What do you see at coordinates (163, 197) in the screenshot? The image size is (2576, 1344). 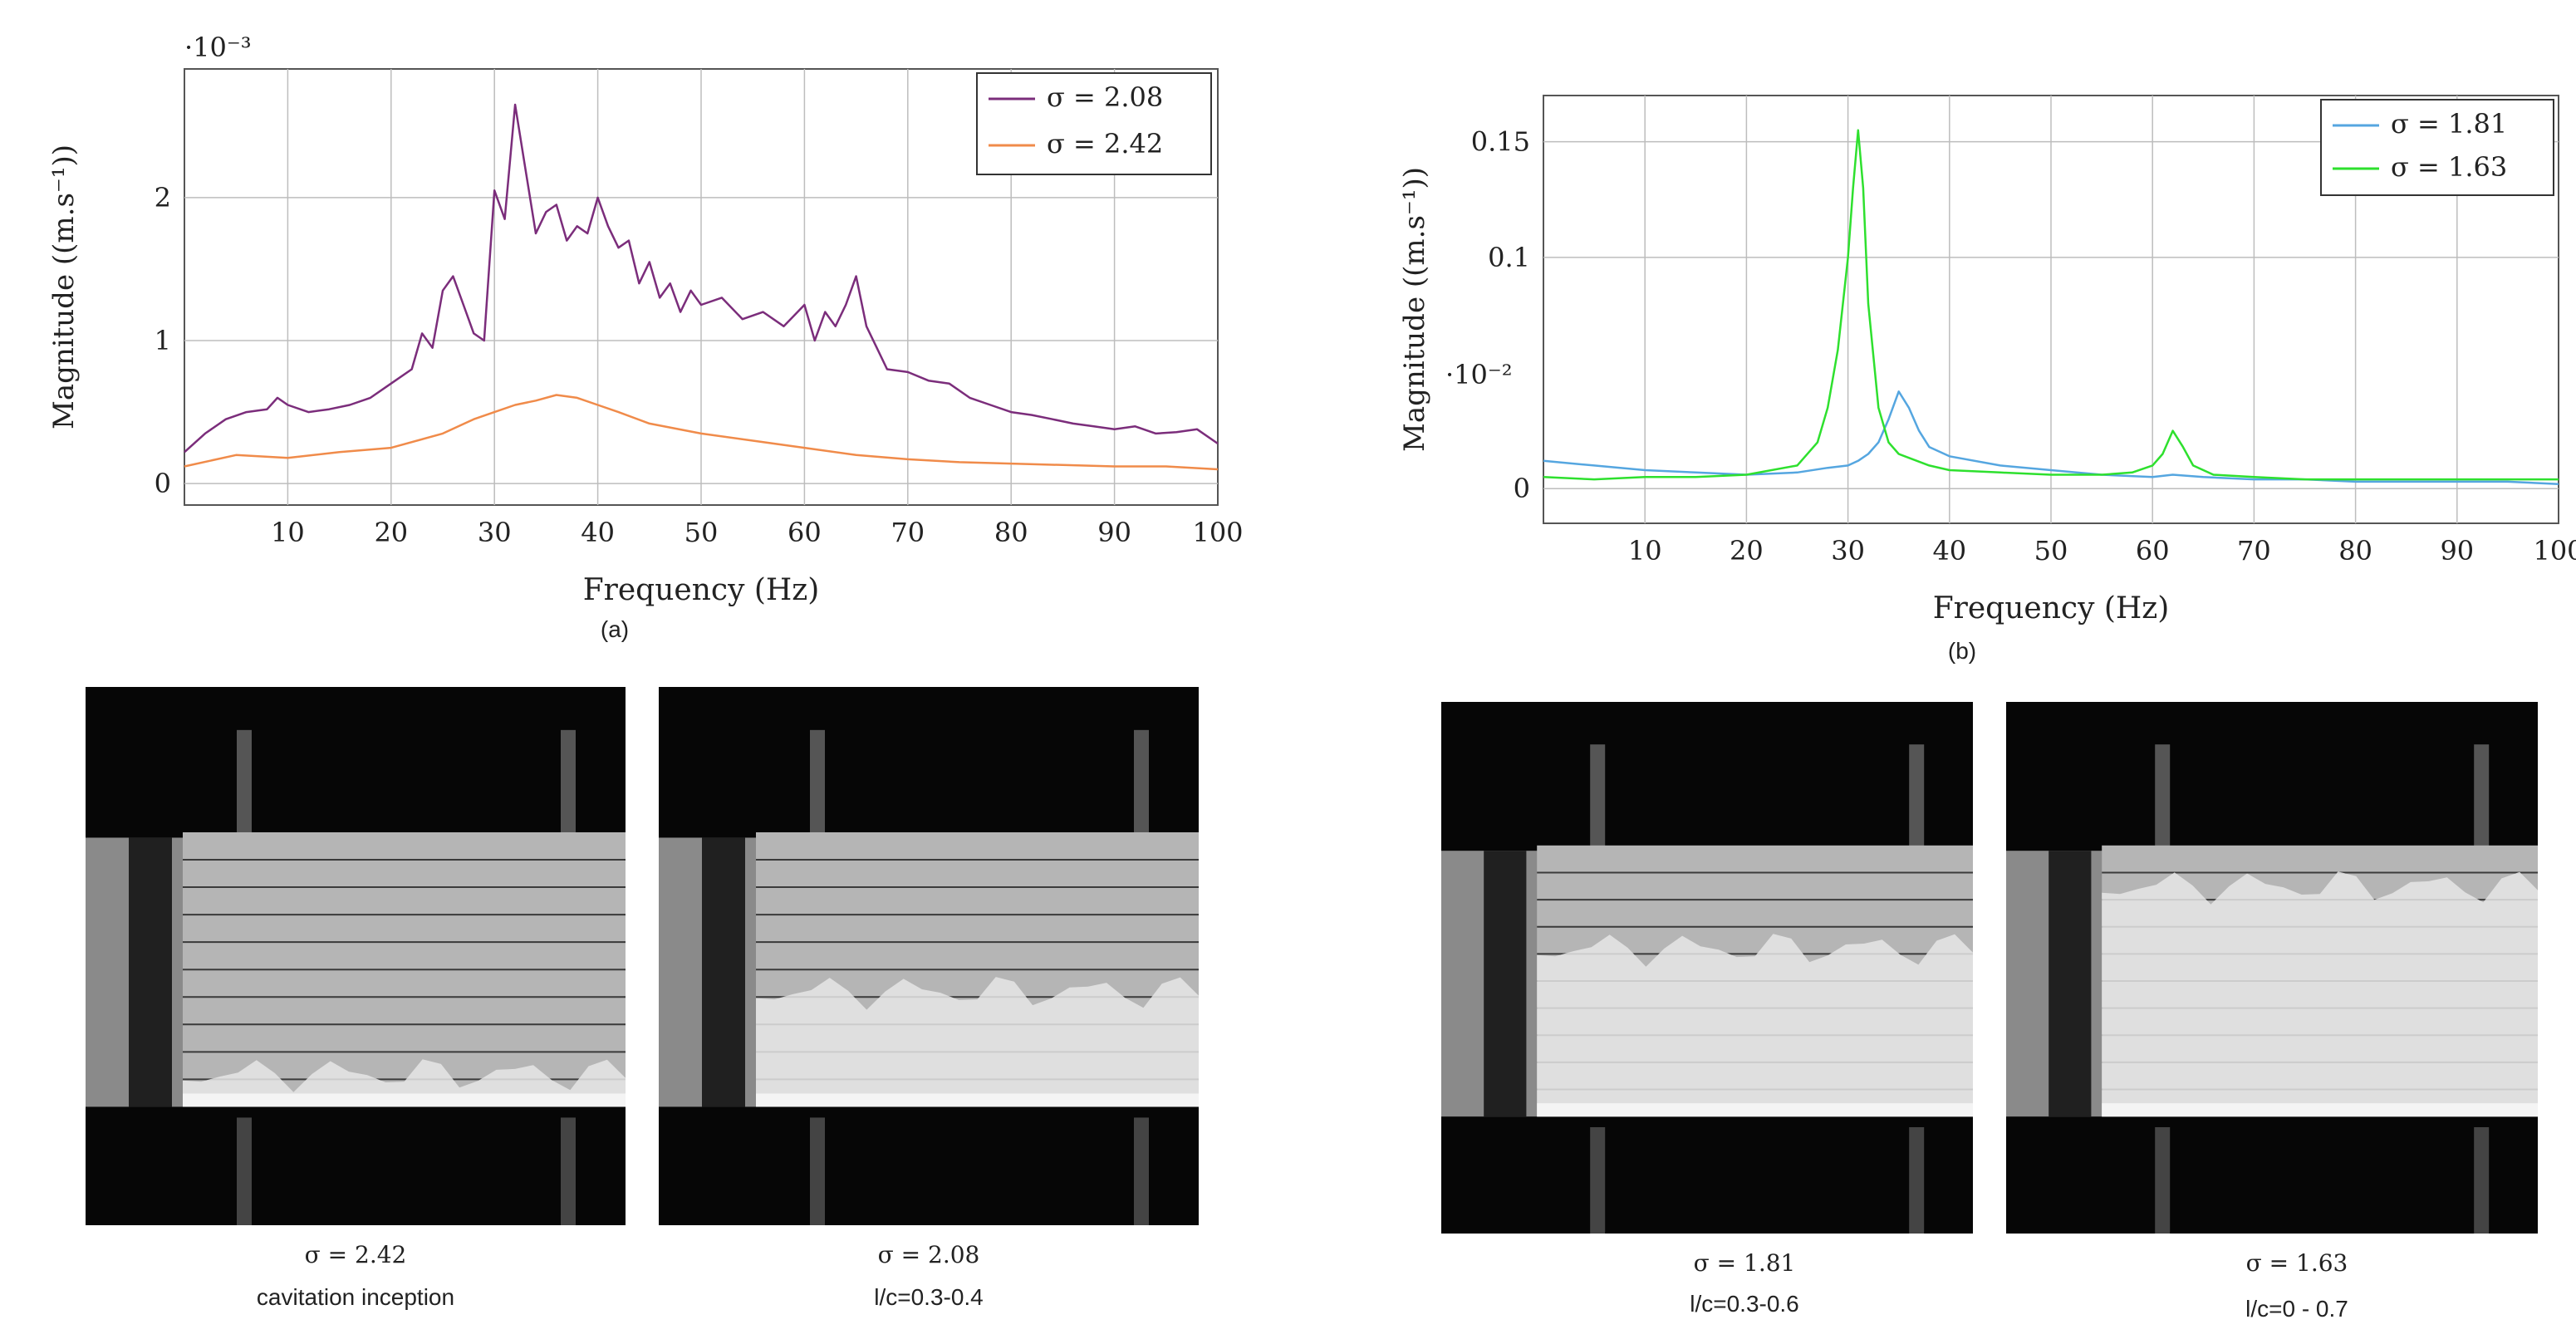 I see `y-tick-label: 2` at bounding box center [163, 197].